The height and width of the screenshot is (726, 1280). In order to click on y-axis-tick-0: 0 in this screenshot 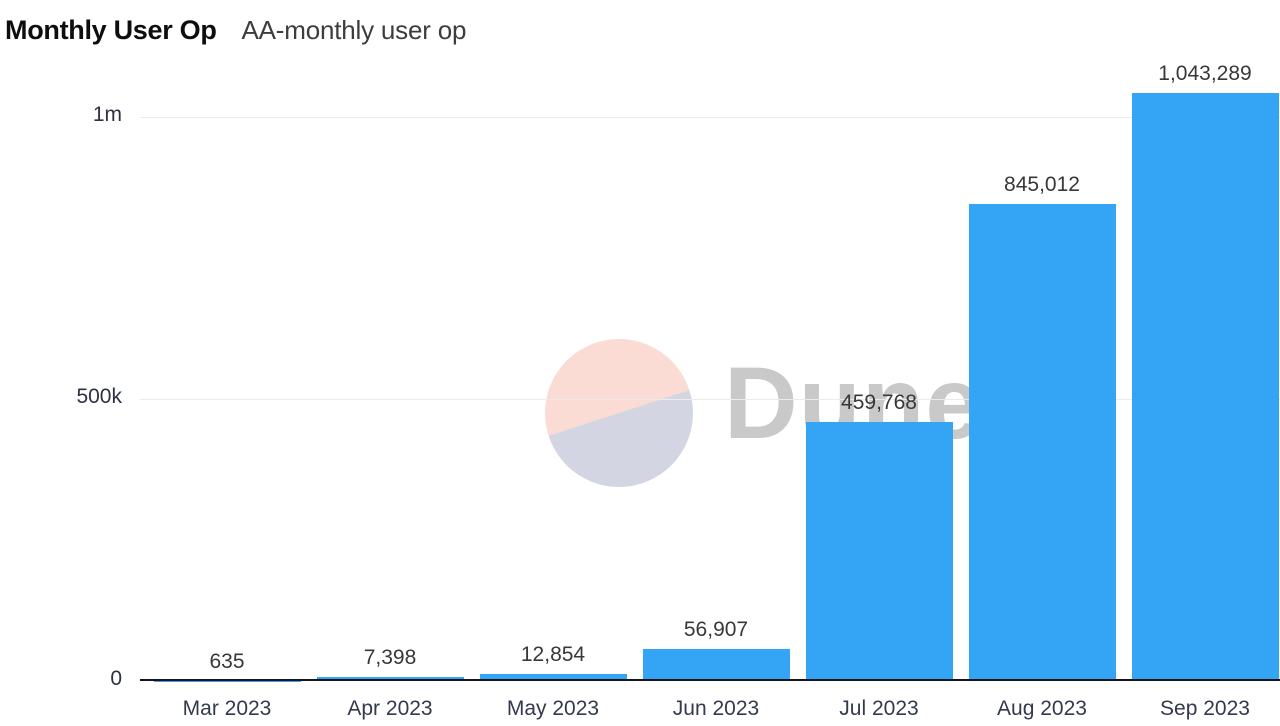, I will do `click(116, 678)`.